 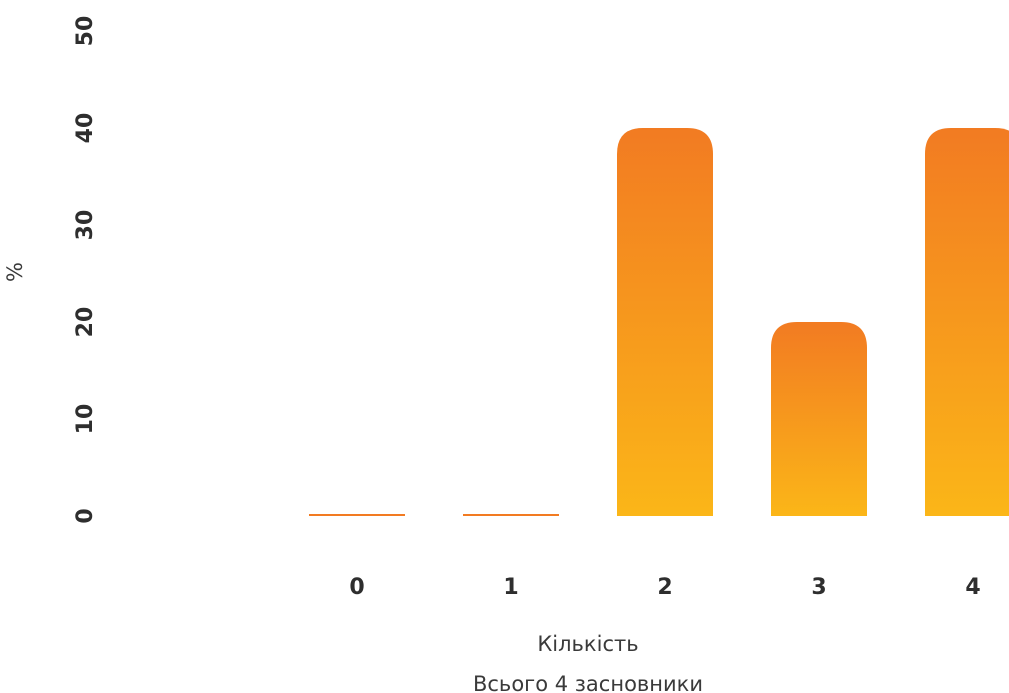 What do you see at coordinates (85, 31) in the screenshot?
I see `y-tick-label: 50` at bounding box center [85, 31].